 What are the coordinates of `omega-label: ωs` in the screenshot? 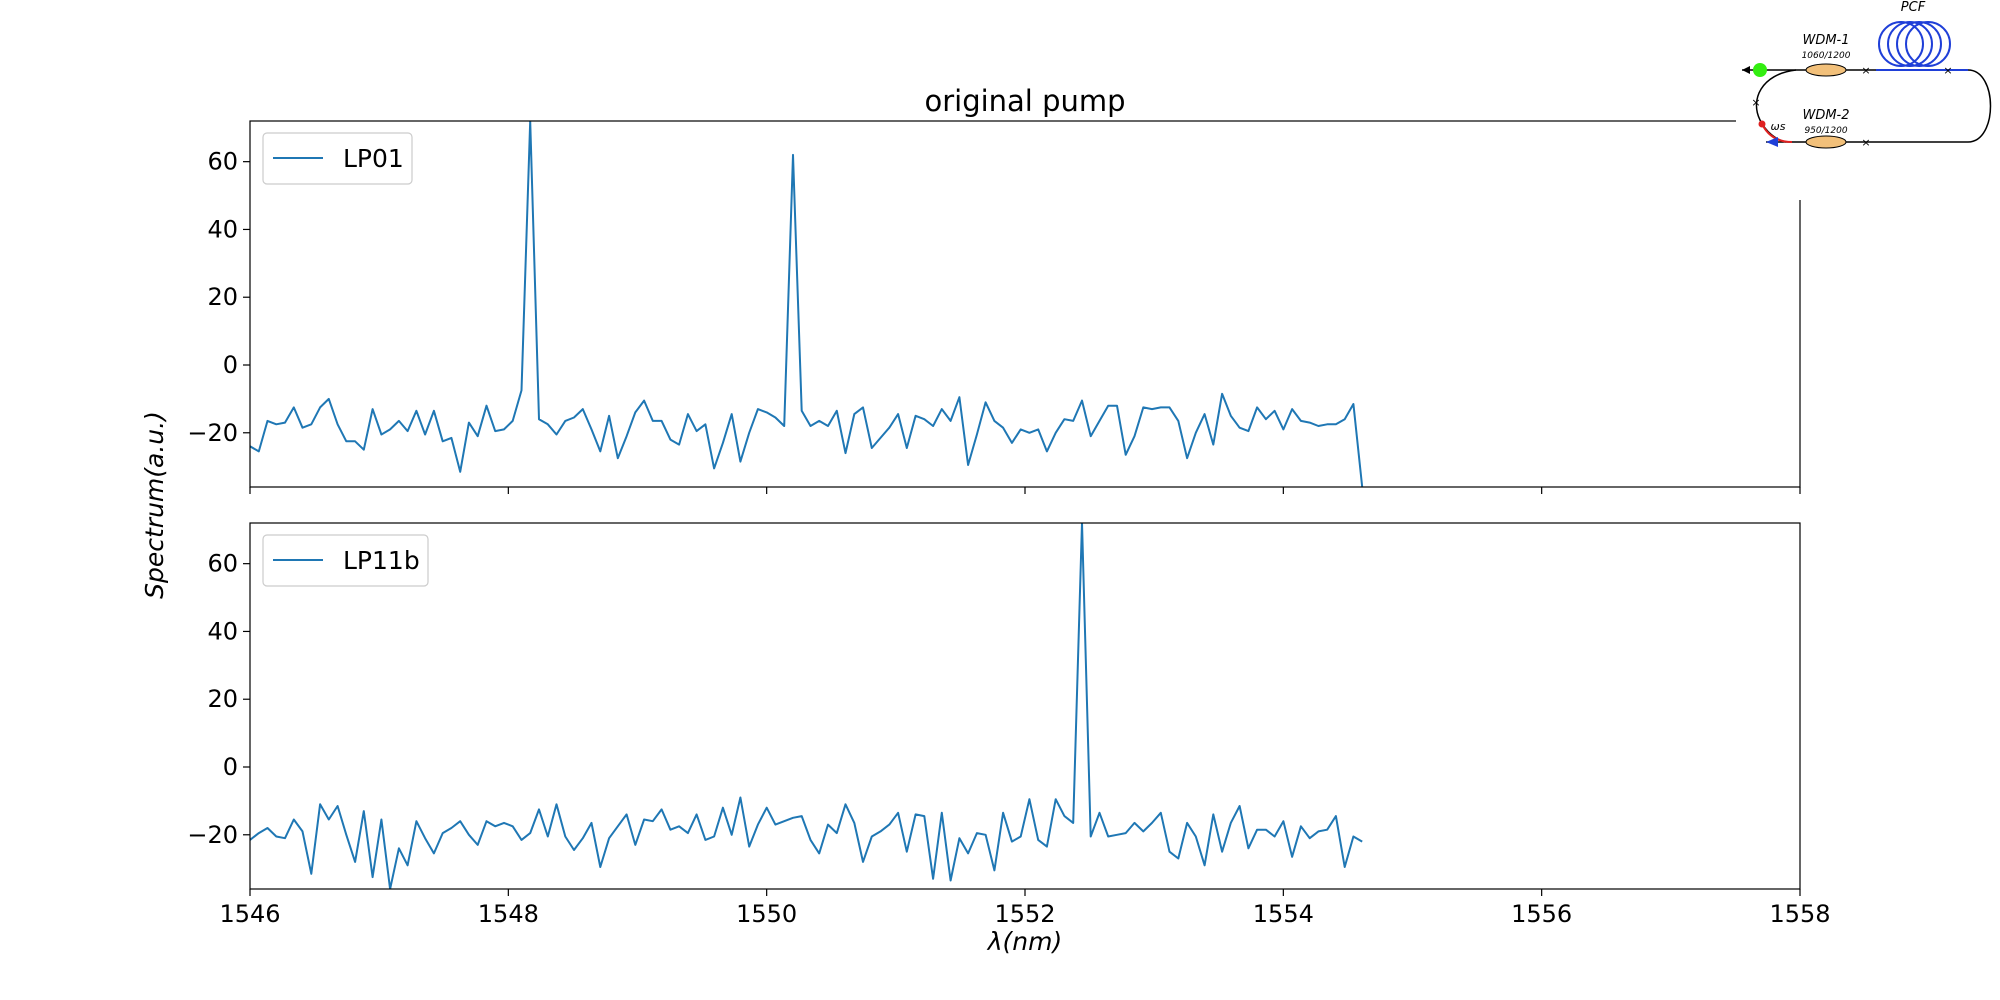 It's located at (1778, 126).